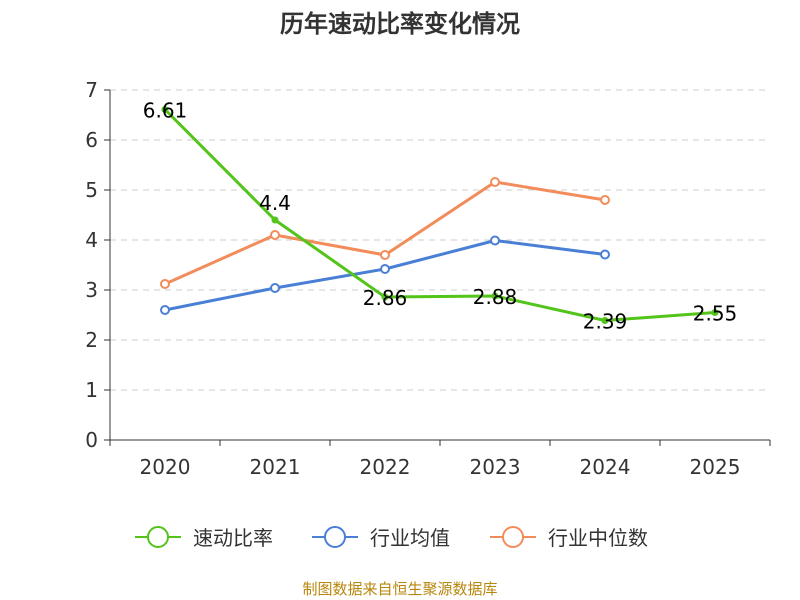  Describe the element at coordinates (91, 240) in the screenshot. I see `y-tick-label: 4` at that location.